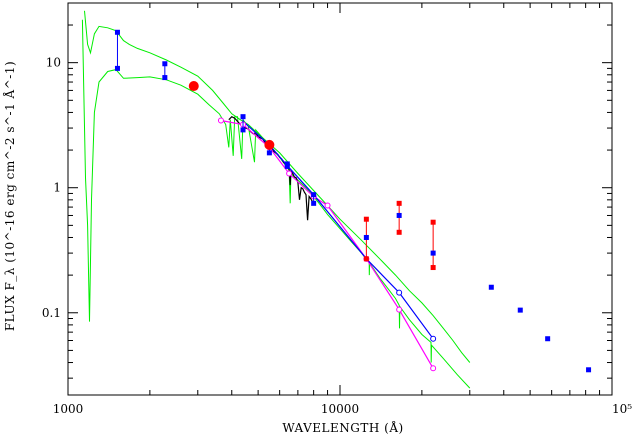 The height and width of the screenshot is (436, 637). Describe the element at coordinates (9, 196) in the screenshot. I see `y-axis-title: FLUX F_λ (10^-16 erg cm^-2 s^-1 Å^-1)` at that location.